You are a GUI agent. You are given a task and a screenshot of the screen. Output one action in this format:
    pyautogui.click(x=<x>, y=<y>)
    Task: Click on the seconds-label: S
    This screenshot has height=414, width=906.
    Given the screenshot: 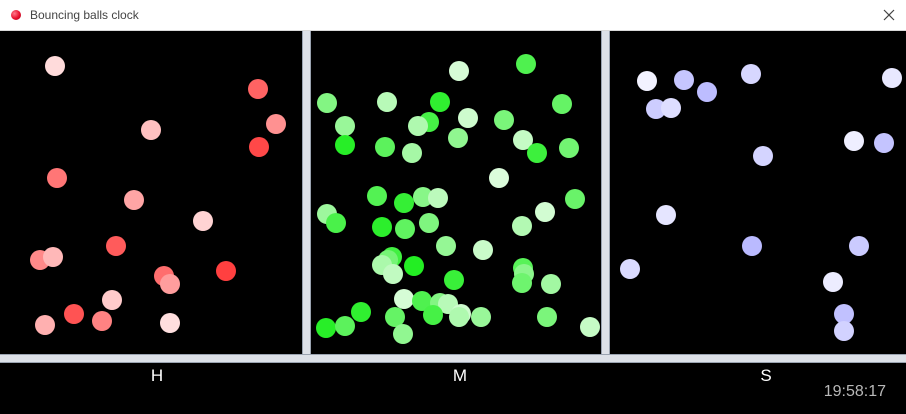 What is the action you would take?
    pyautogui.click(x=766, y=375)
    